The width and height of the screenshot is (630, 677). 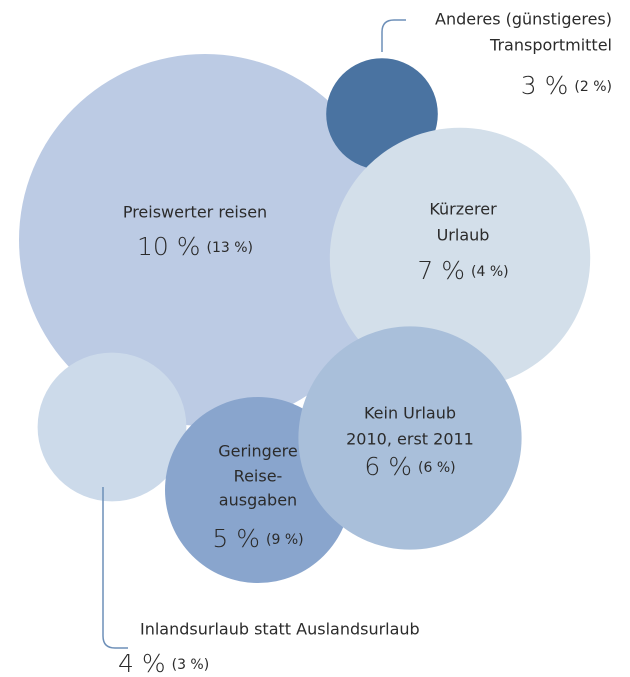 What do you see at coordinates (545, 85) in the screenshot?
I see `value: 3 %` at bounding box center [545, 85].